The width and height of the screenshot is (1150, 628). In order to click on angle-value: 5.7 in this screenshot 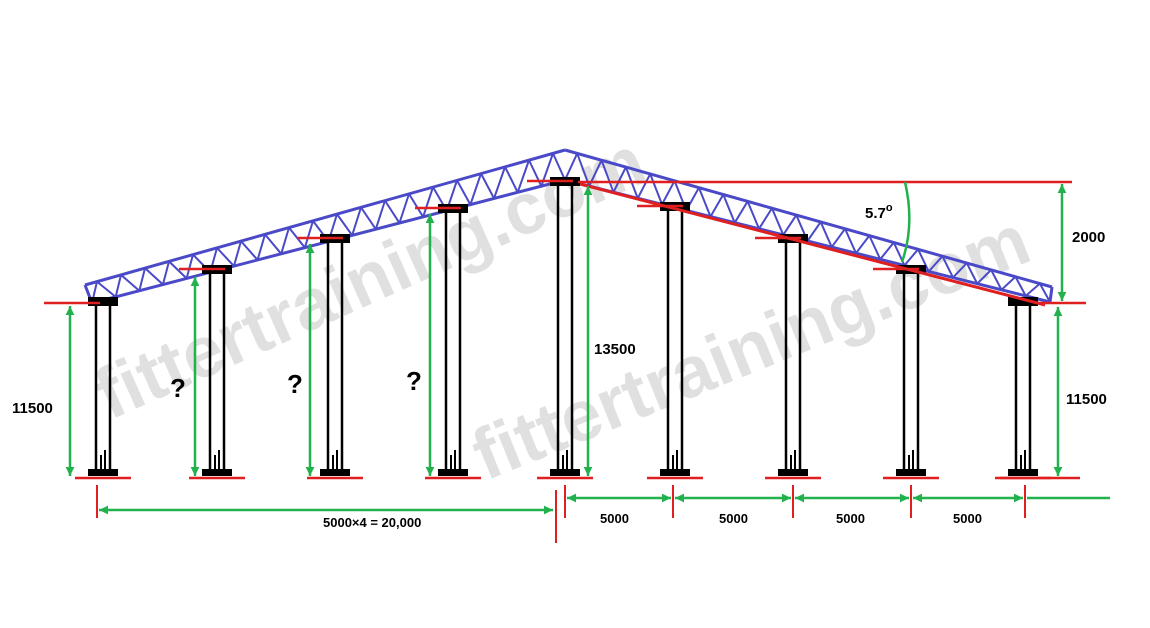, I will do `click(875, 213)`.